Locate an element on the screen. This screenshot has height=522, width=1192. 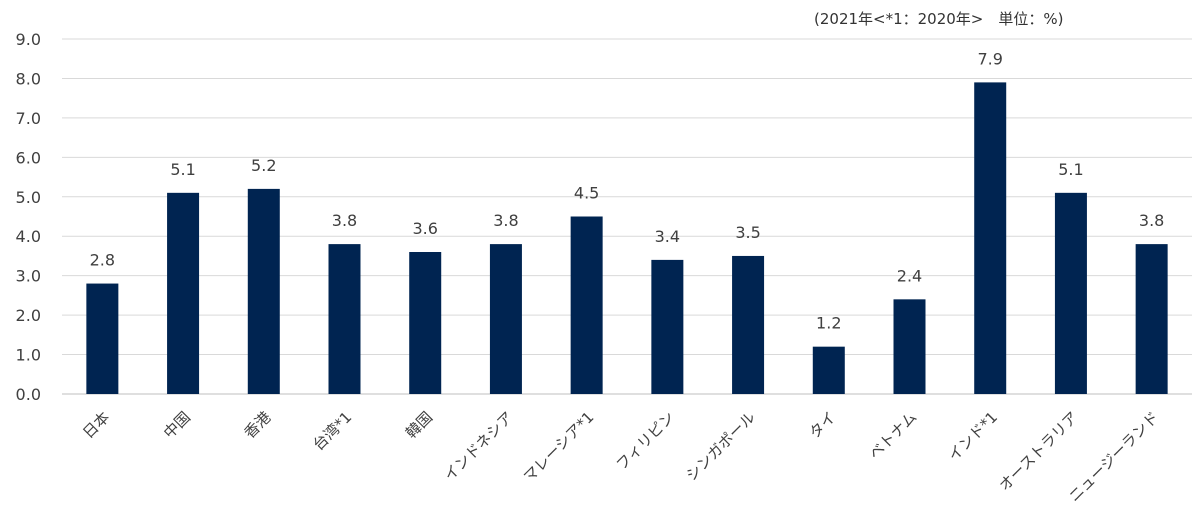
y-tick-label: 0.0 is located at coordinates (28, 394).